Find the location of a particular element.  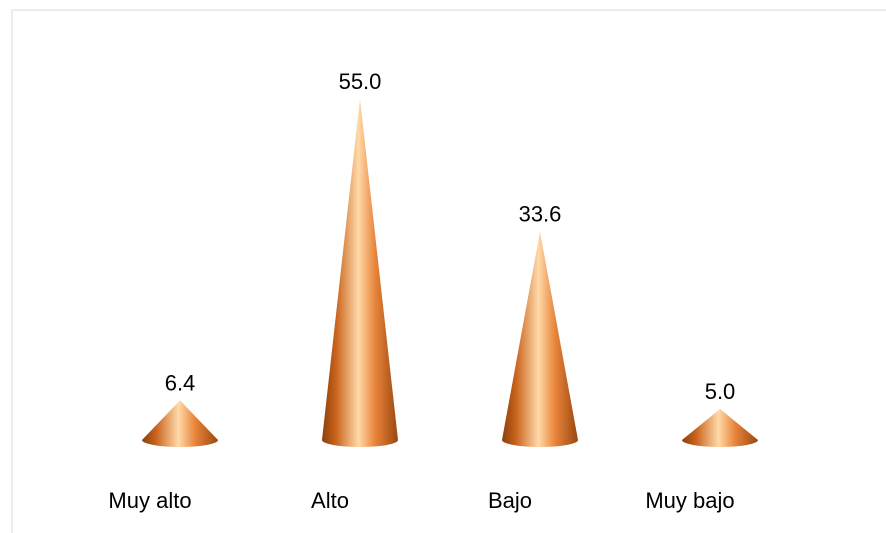

data-label-muy-alto: 6.4 is located at coordinates (180, 382).